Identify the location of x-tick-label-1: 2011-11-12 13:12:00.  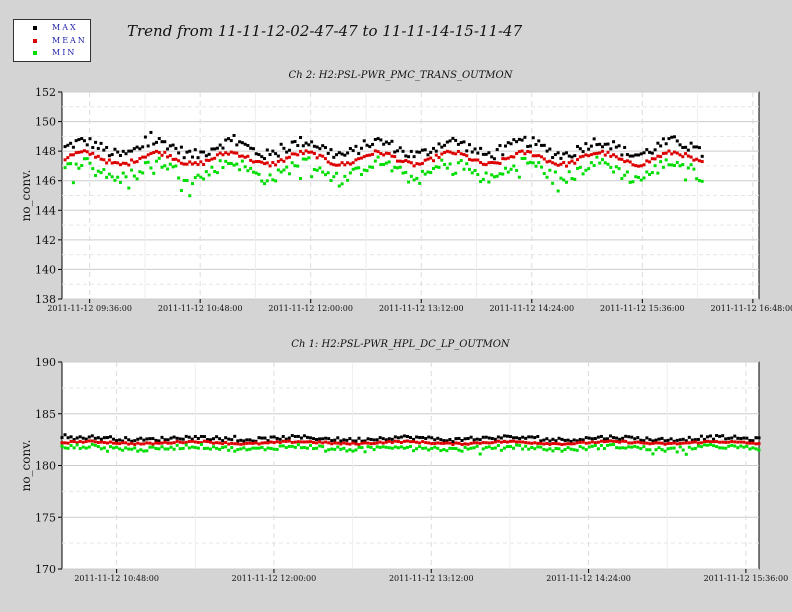
(421, 308).